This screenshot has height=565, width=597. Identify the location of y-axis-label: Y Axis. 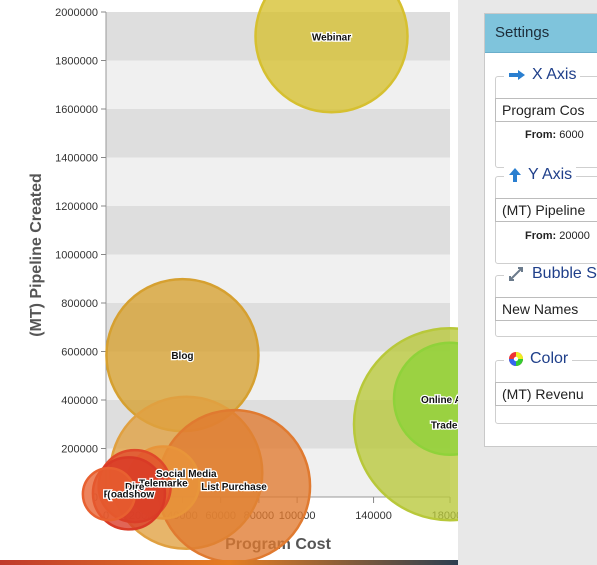
(550, 174).